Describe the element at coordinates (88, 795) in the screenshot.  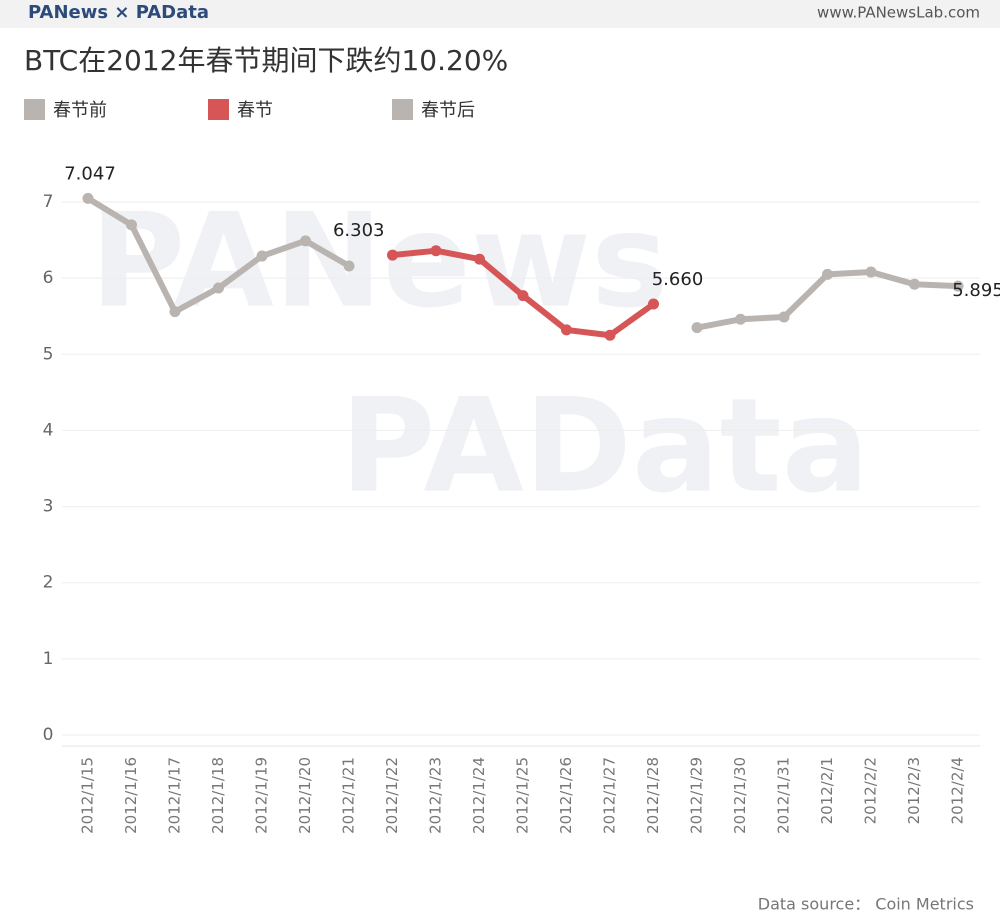
I see `x-tick-label: 2012/1/15` at that location.